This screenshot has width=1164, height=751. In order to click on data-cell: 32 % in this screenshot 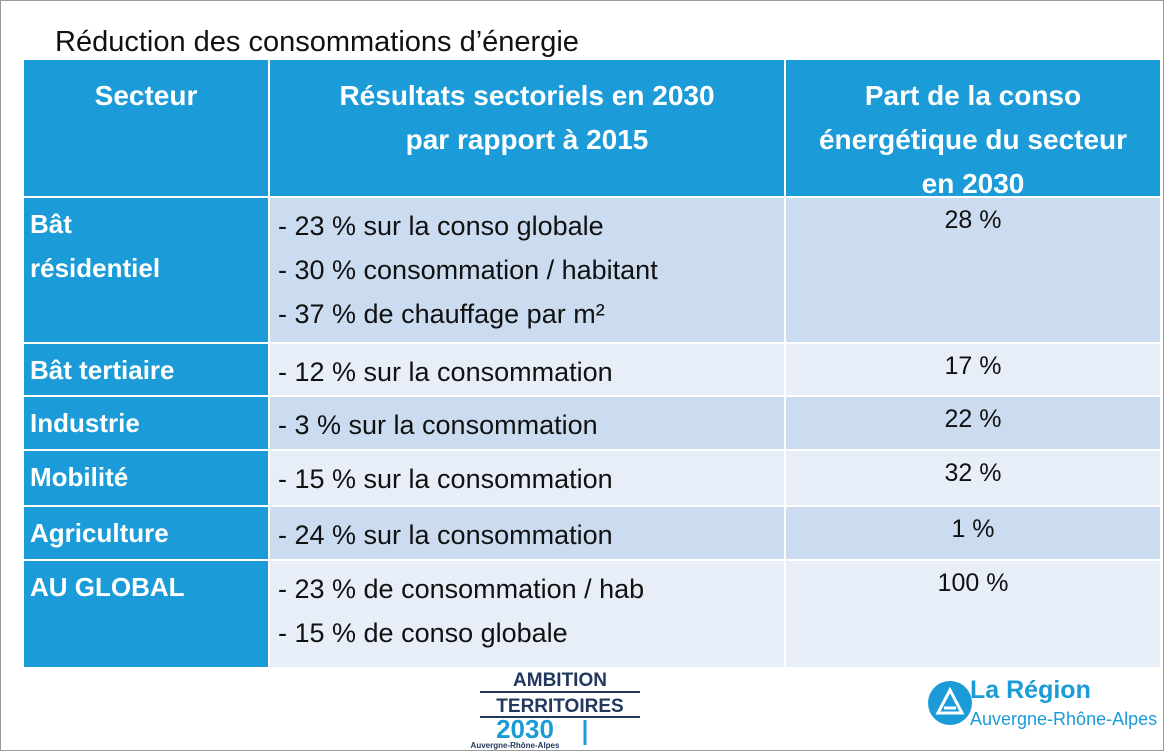, I will do `click(973, 478)`.